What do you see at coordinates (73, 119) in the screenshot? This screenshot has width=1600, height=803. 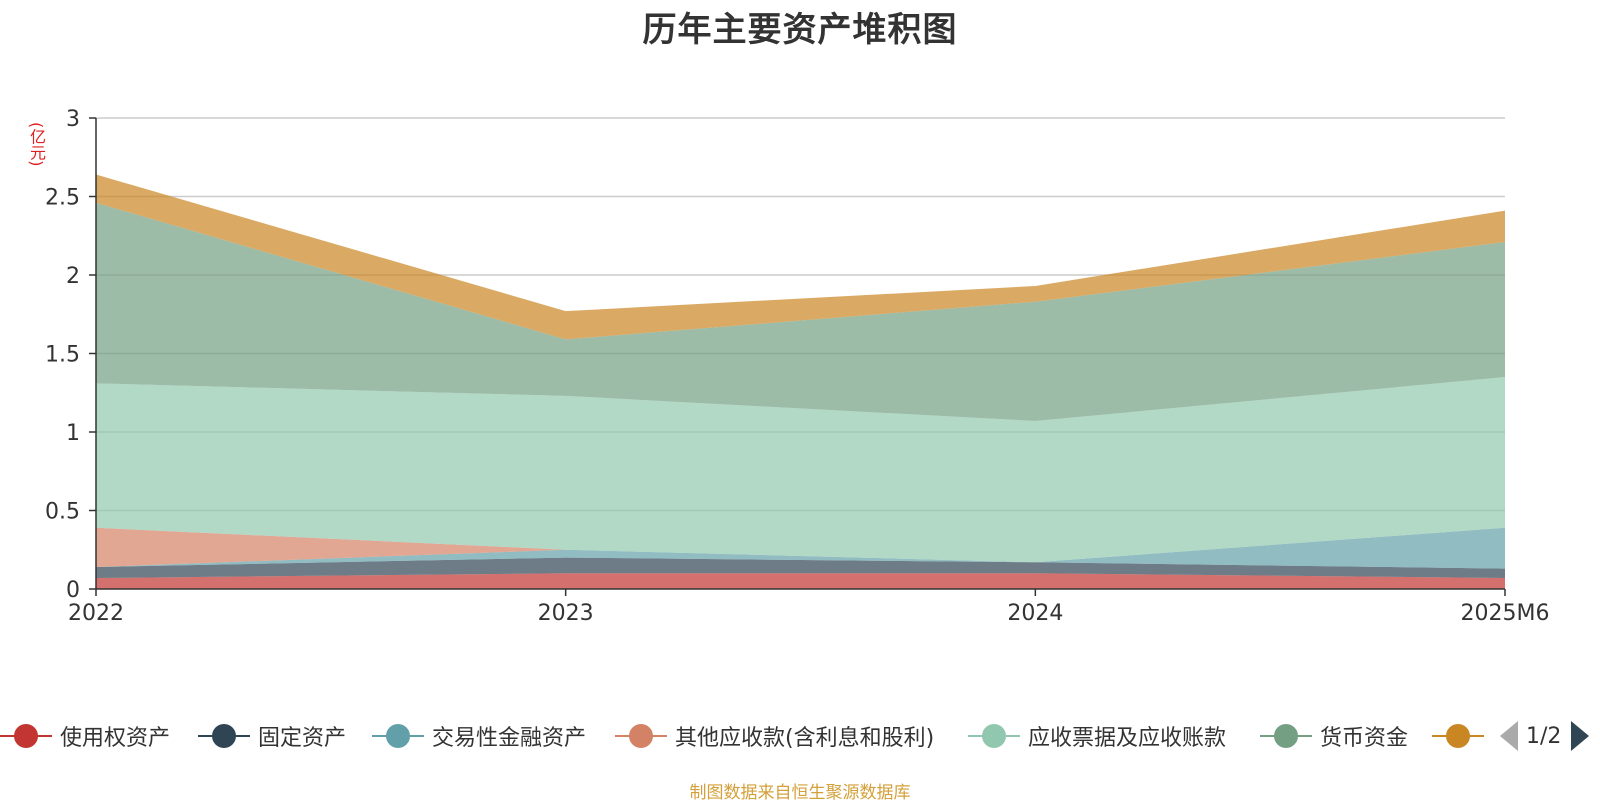 I see `y-tick-label: 3` at bounding box center [73, 119].